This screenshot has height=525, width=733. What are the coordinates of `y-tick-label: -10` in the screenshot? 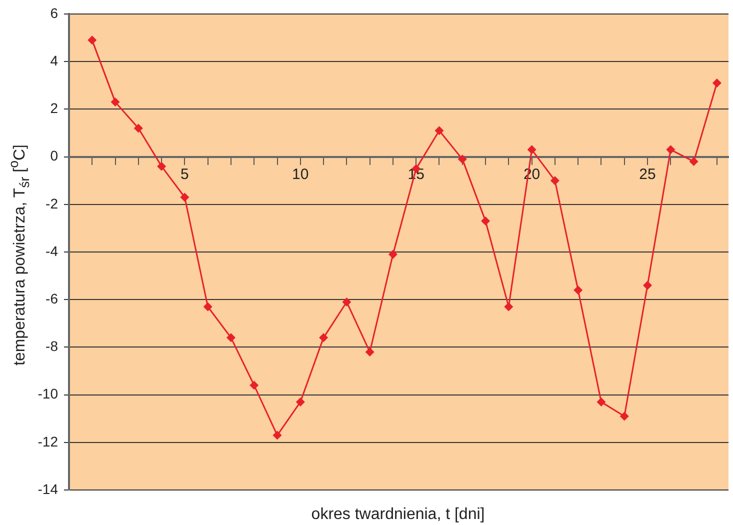 It's located at (48, 394).